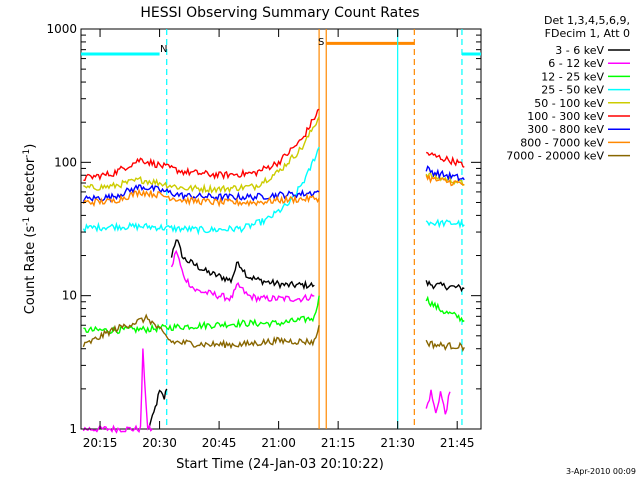 Image resolution: width=640 pixels, height=480 pixels. What do you see at coordinates (61, 29) in the screenshot?
I see `y-tick-label: 1000` at bounding box center [61, 29].